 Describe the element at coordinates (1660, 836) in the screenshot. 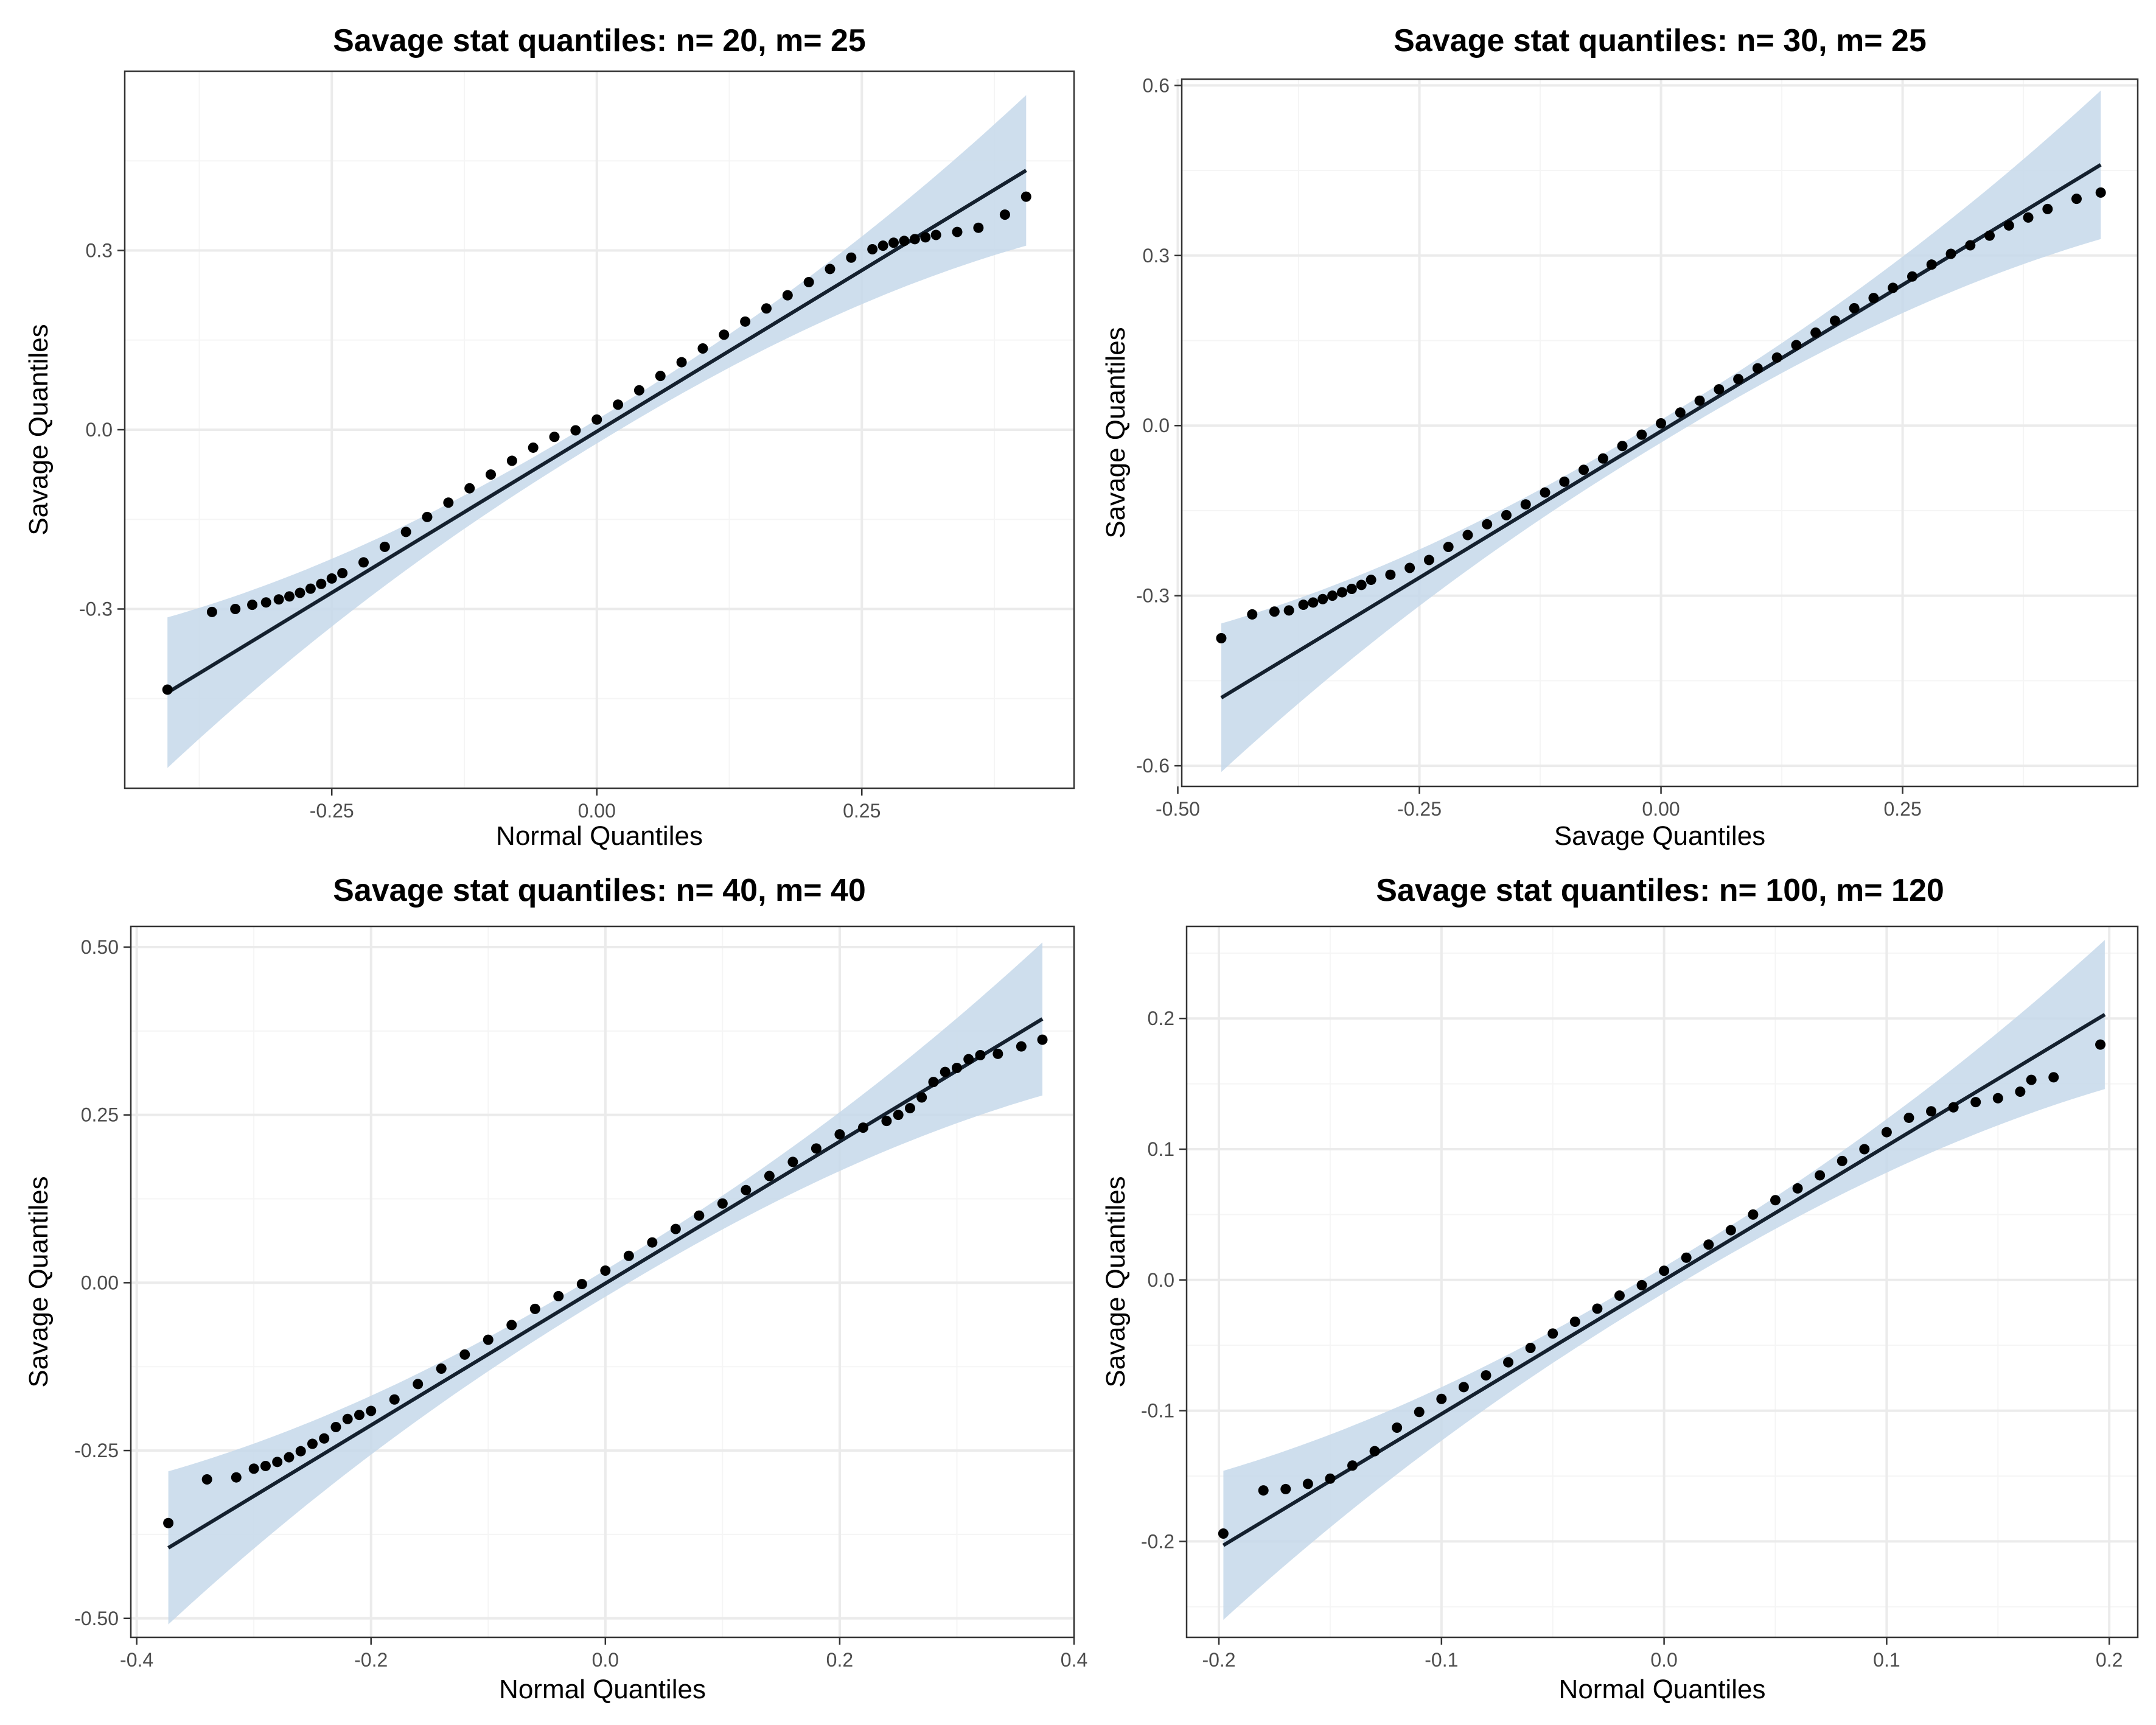

I see `x-axis-title: Savage Quantiles` at that location.